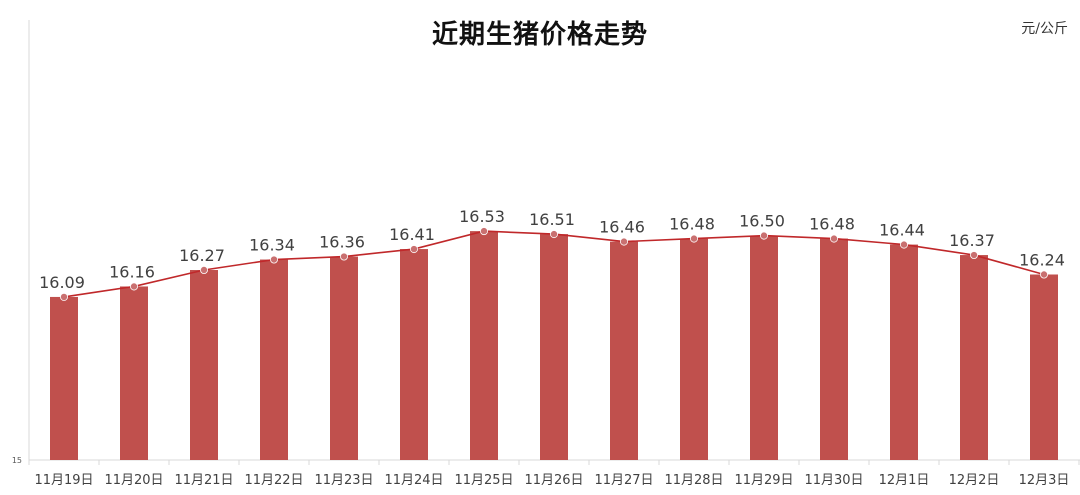  Describe the element at coordinates (974, 480) in the screenshot. I see `x-tick-label: 12月2日` at that location.